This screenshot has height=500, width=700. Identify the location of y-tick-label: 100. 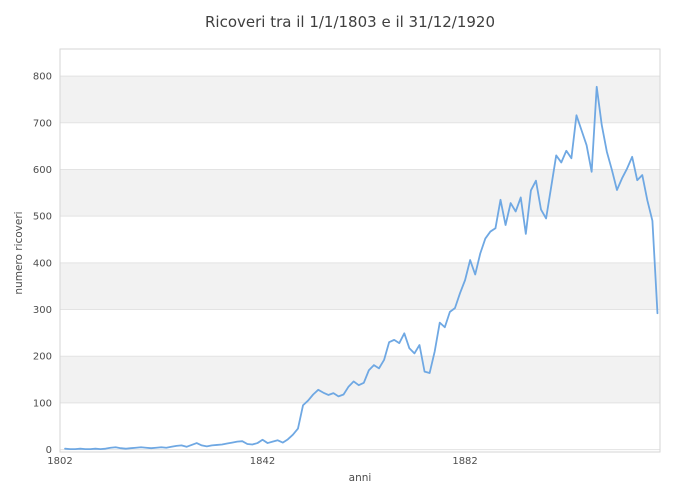
(42, 403).